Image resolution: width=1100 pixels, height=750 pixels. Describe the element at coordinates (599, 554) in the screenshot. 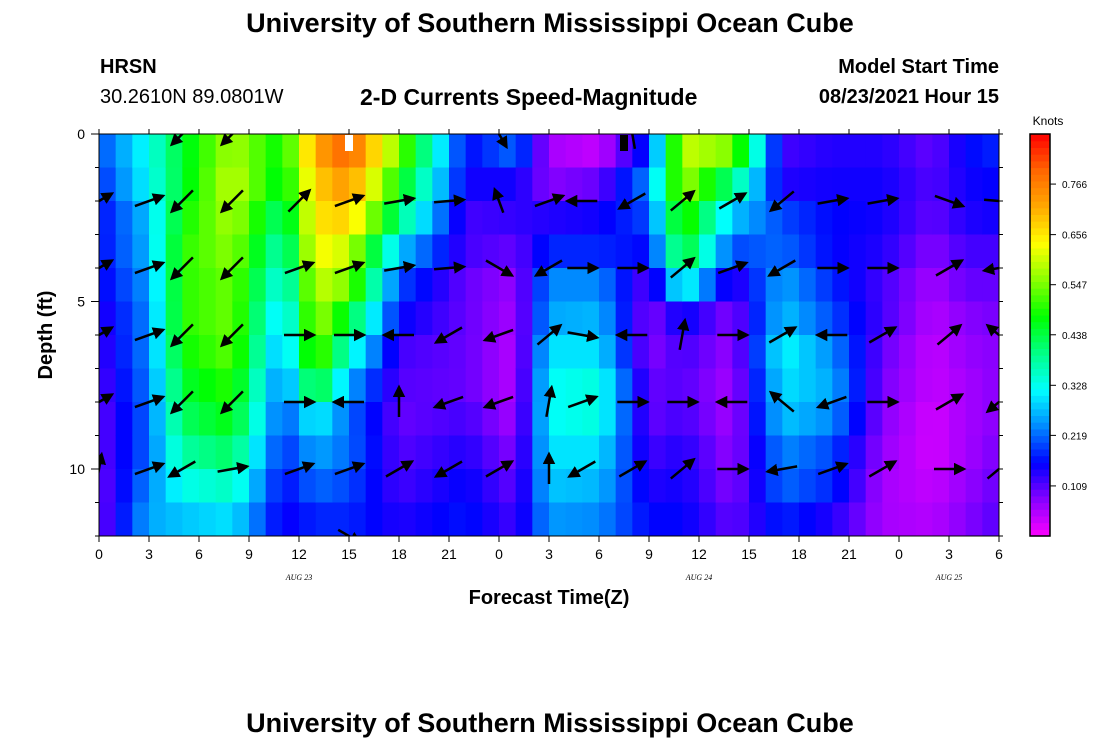

I see `x-tick-label: 6` at that location.